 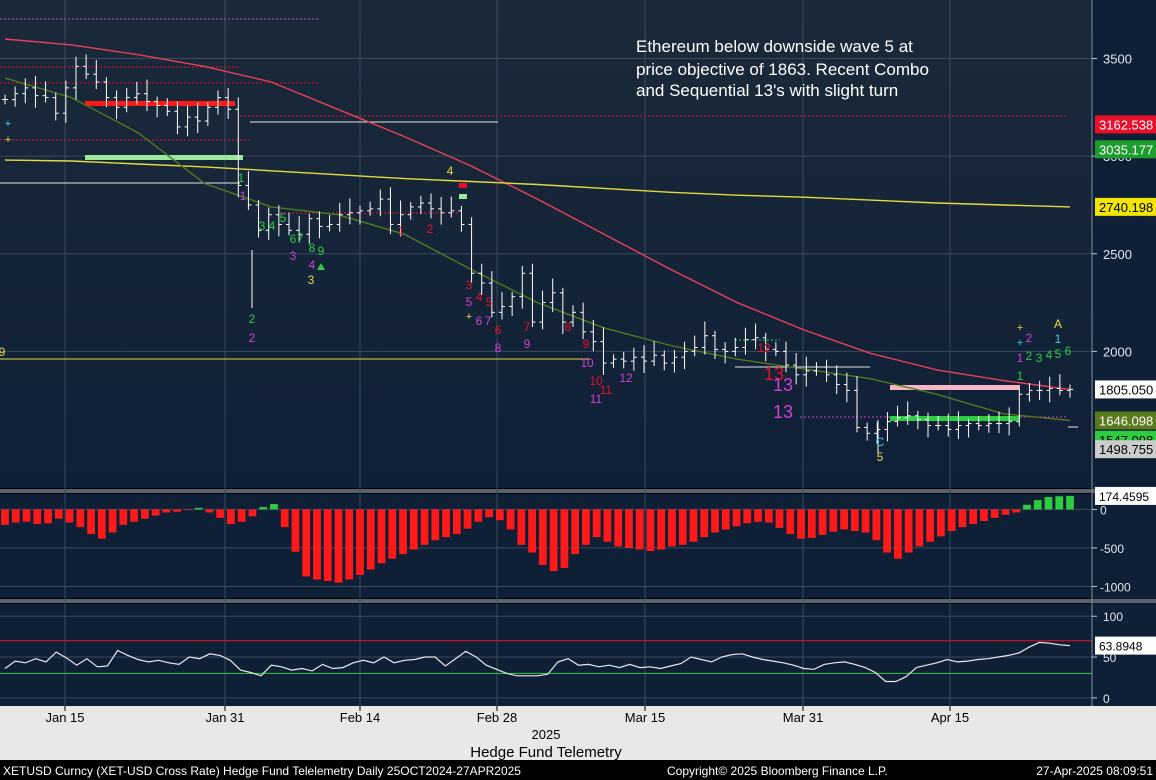 I want to click on oscillator-panel-bg, so click(x=546, y=655).